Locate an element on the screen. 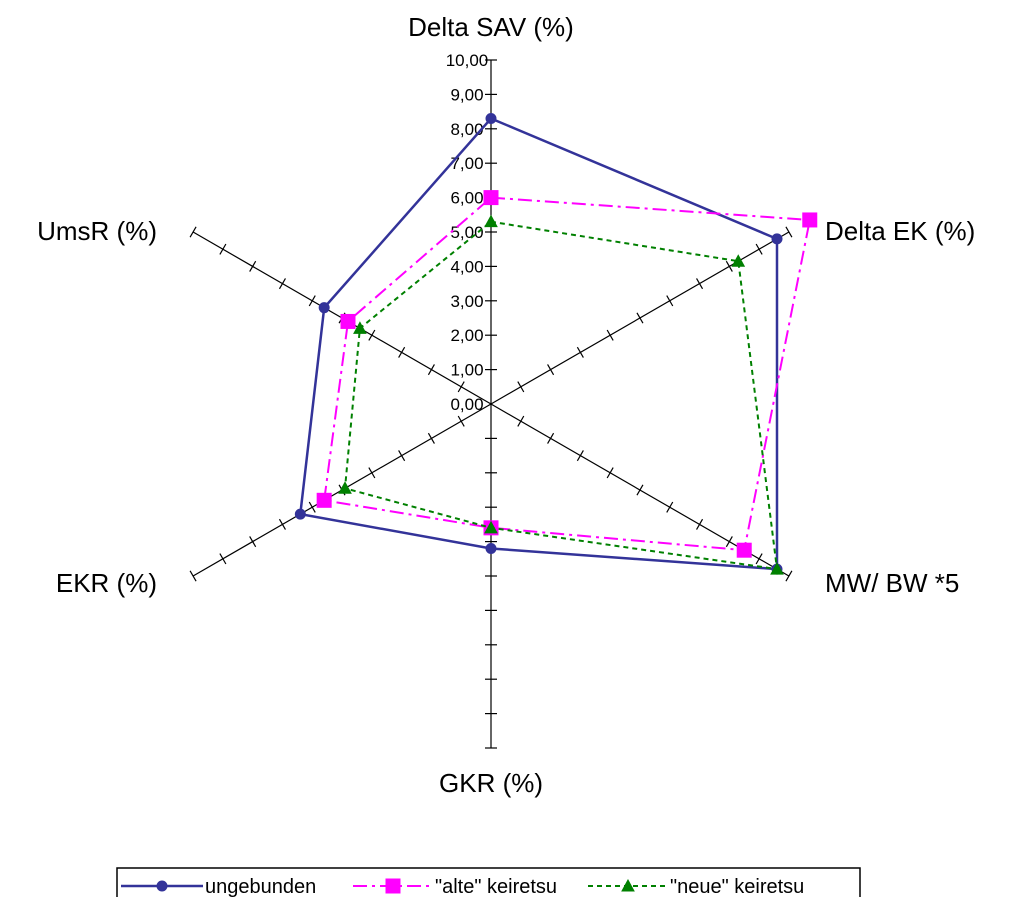 Image resolution: width=1012 pixels, height=897 pixels. tick-label: 5,00 is located at coordinates (466, 232).